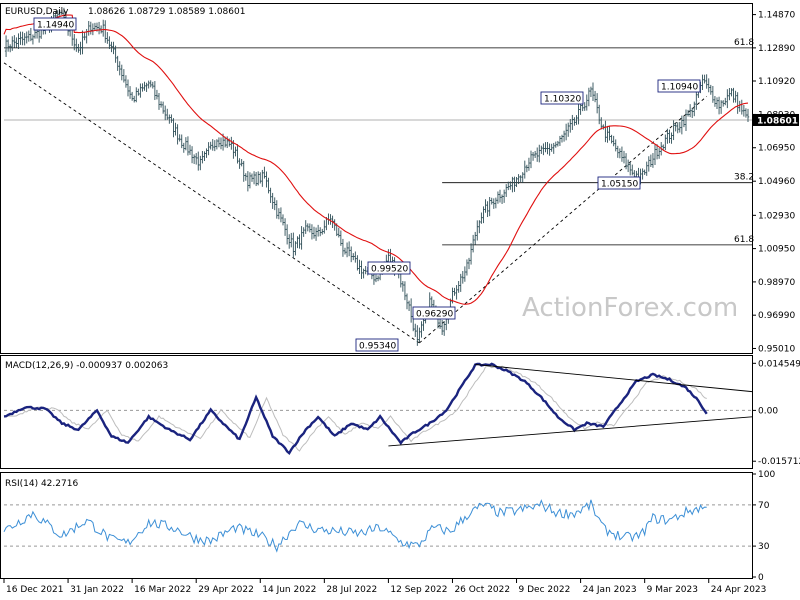 This screenshot has width=800, height=600. What do you see at coordinates (162, 590) in the screenshot?
I see `date-tick-label: 16 Mar 2022` at bounding box center [162, 590].